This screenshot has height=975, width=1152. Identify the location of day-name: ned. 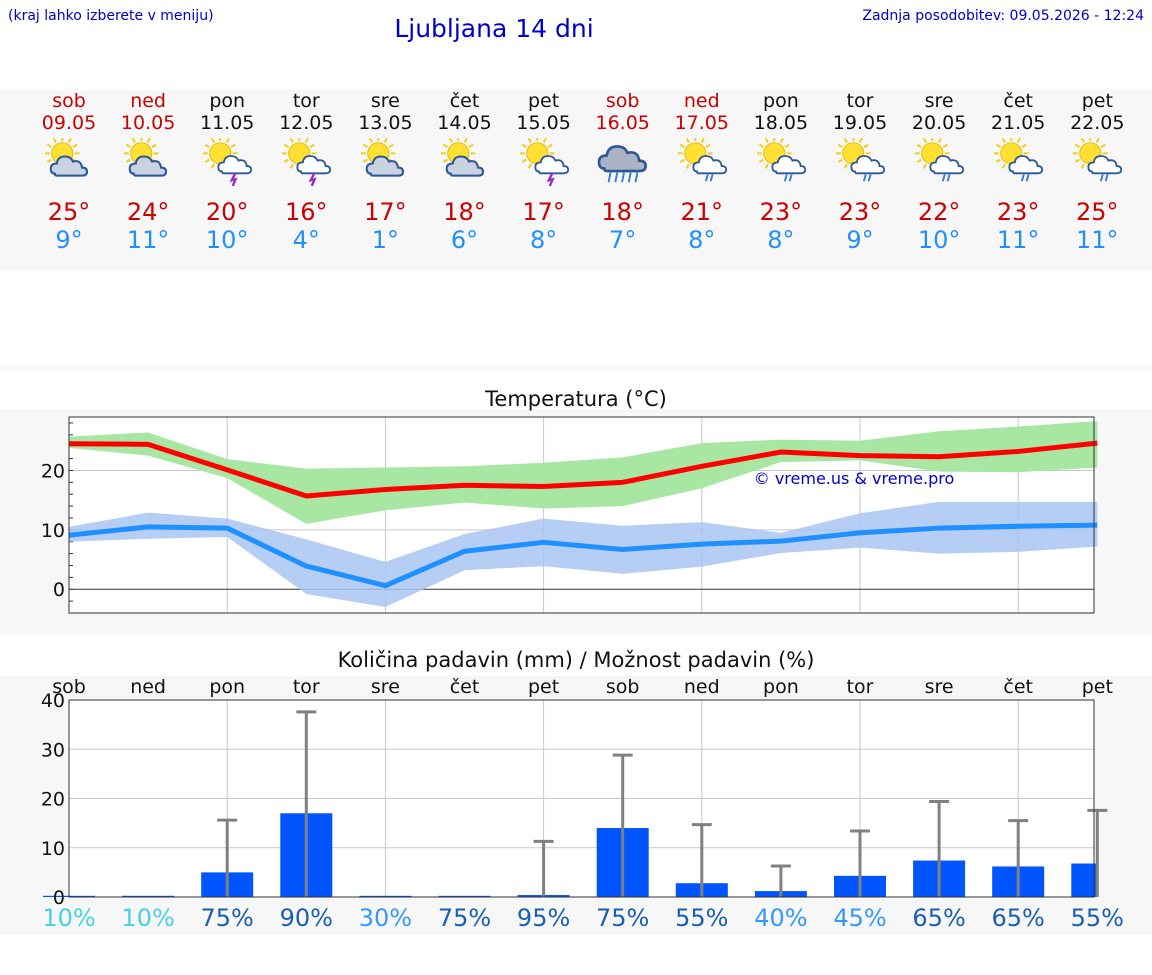
(148, 101).